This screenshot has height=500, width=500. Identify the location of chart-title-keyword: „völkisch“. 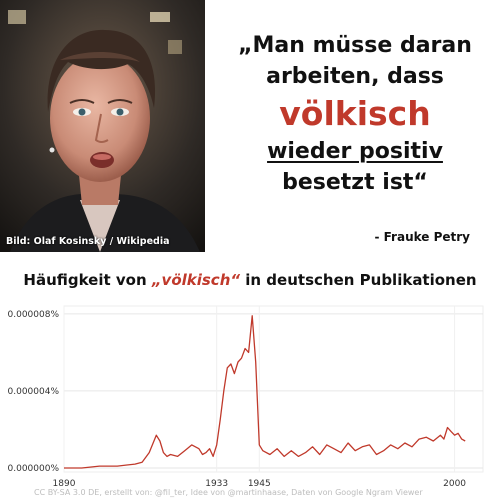
(196, 280).